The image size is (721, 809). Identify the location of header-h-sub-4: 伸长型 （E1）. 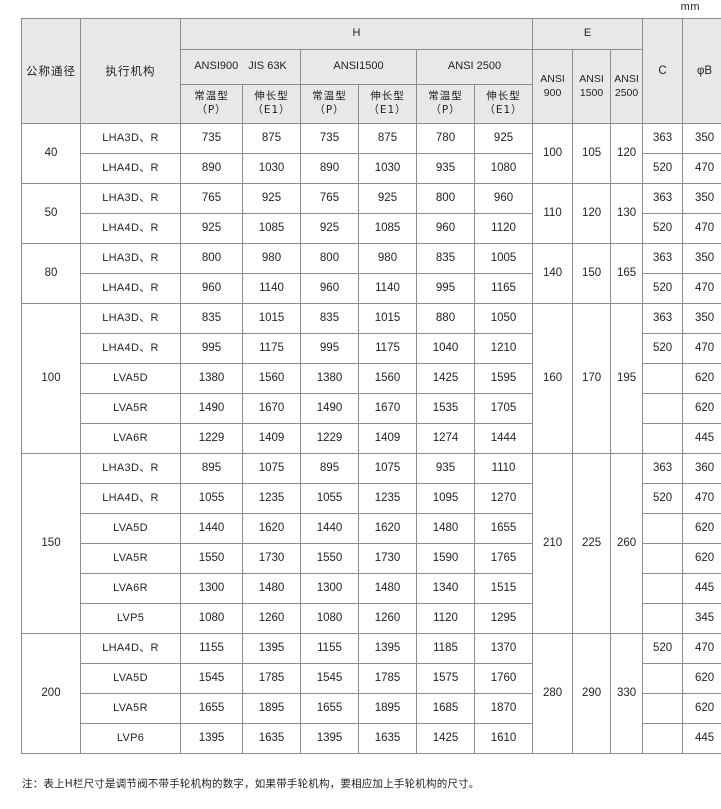
(387, 104).